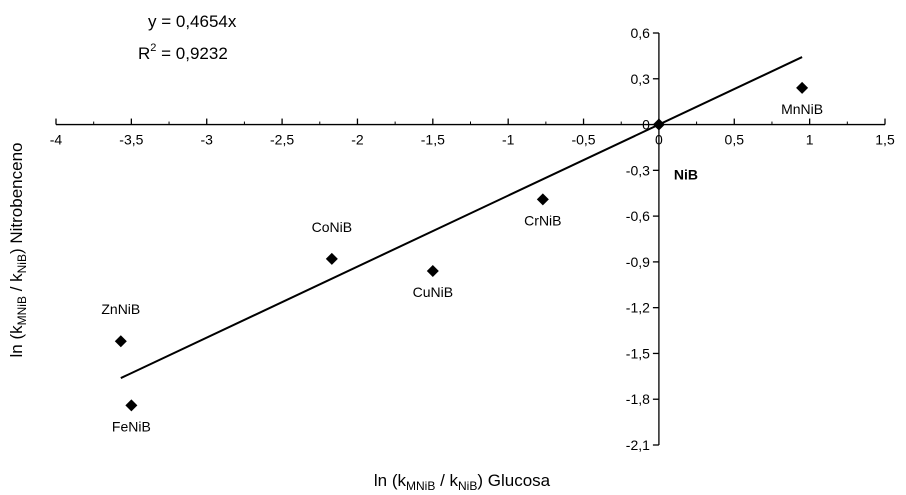 Image resolution: width=906 pixels, height=495 pixels. What do you see at coordinates (686, 175) in the screenshot?
I see `point-label: NiB` at bounding box center [686, 175].